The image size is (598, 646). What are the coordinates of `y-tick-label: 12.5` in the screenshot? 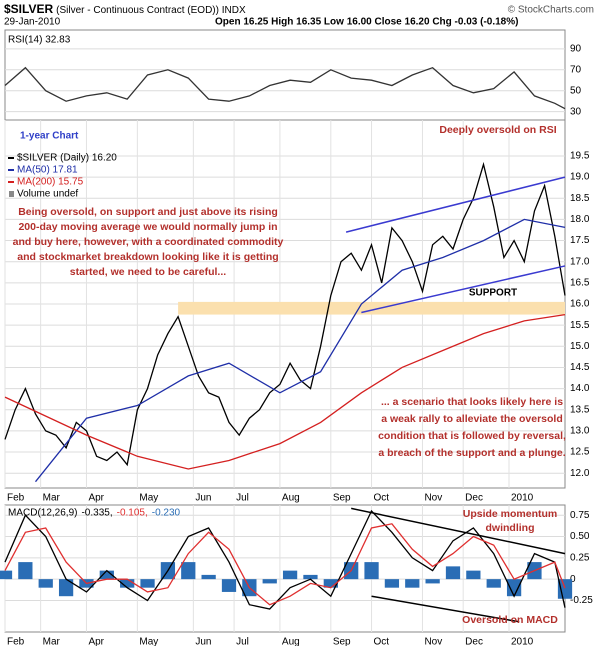 It's located at (580, 452).